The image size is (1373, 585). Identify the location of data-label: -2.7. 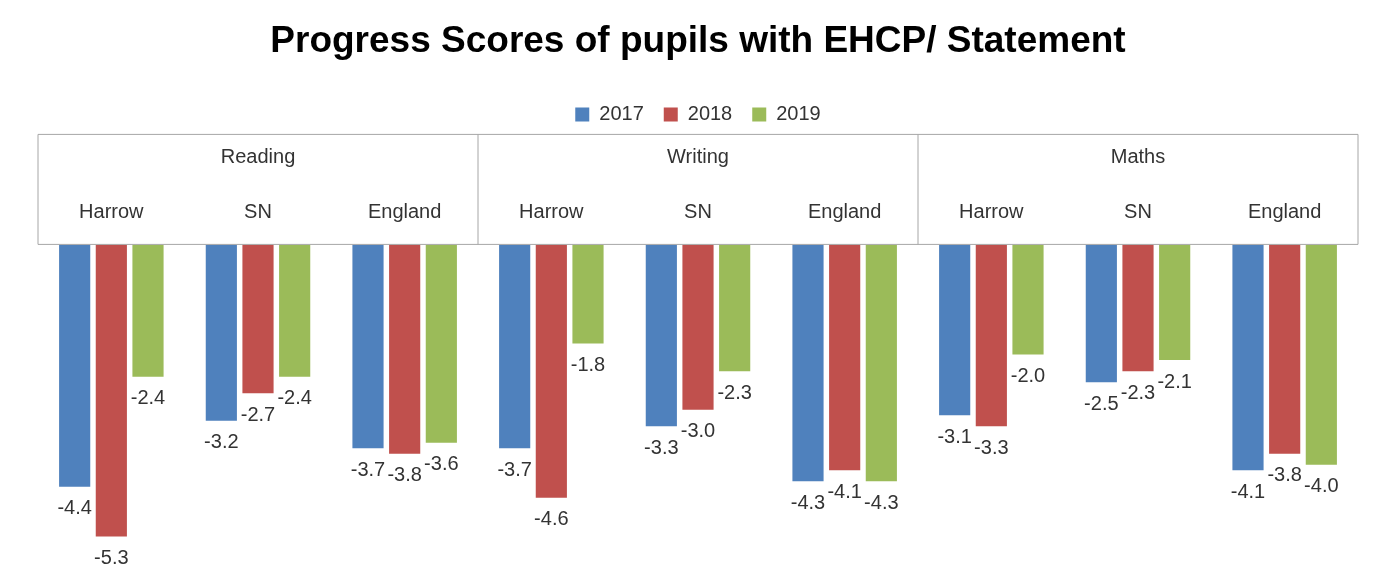
(258, 413).